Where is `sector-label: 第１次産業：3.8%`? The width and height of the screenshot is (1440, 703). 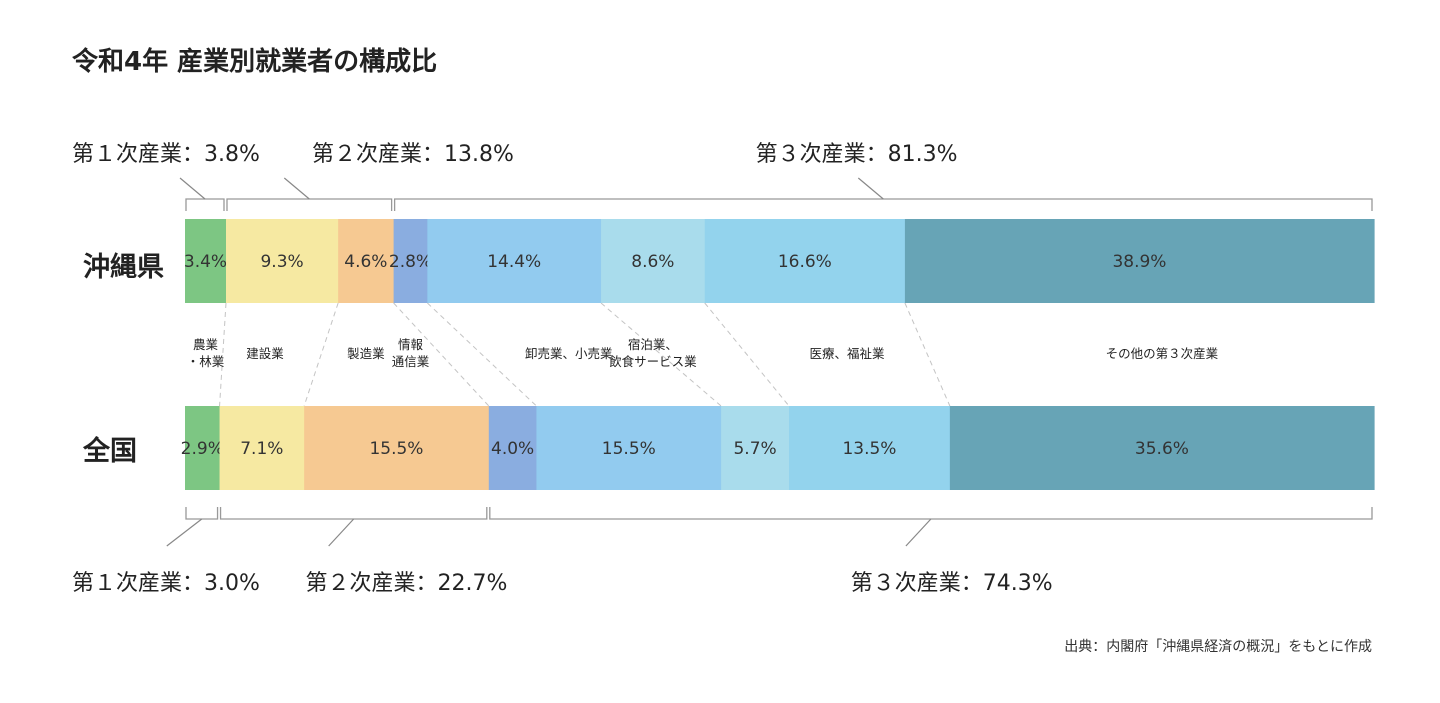
sector-label: 第１次産業：3.8% is located at coordinates (166, 154).